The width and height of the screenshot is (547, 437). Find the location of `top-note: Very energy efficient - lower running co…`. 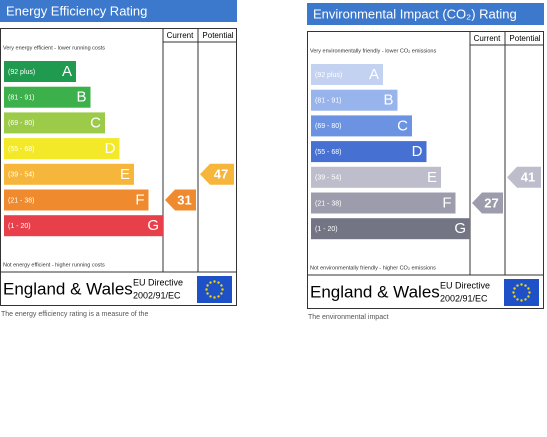

top-note: Very energy efficient - lower running co… is located at coordinates (54, 48).